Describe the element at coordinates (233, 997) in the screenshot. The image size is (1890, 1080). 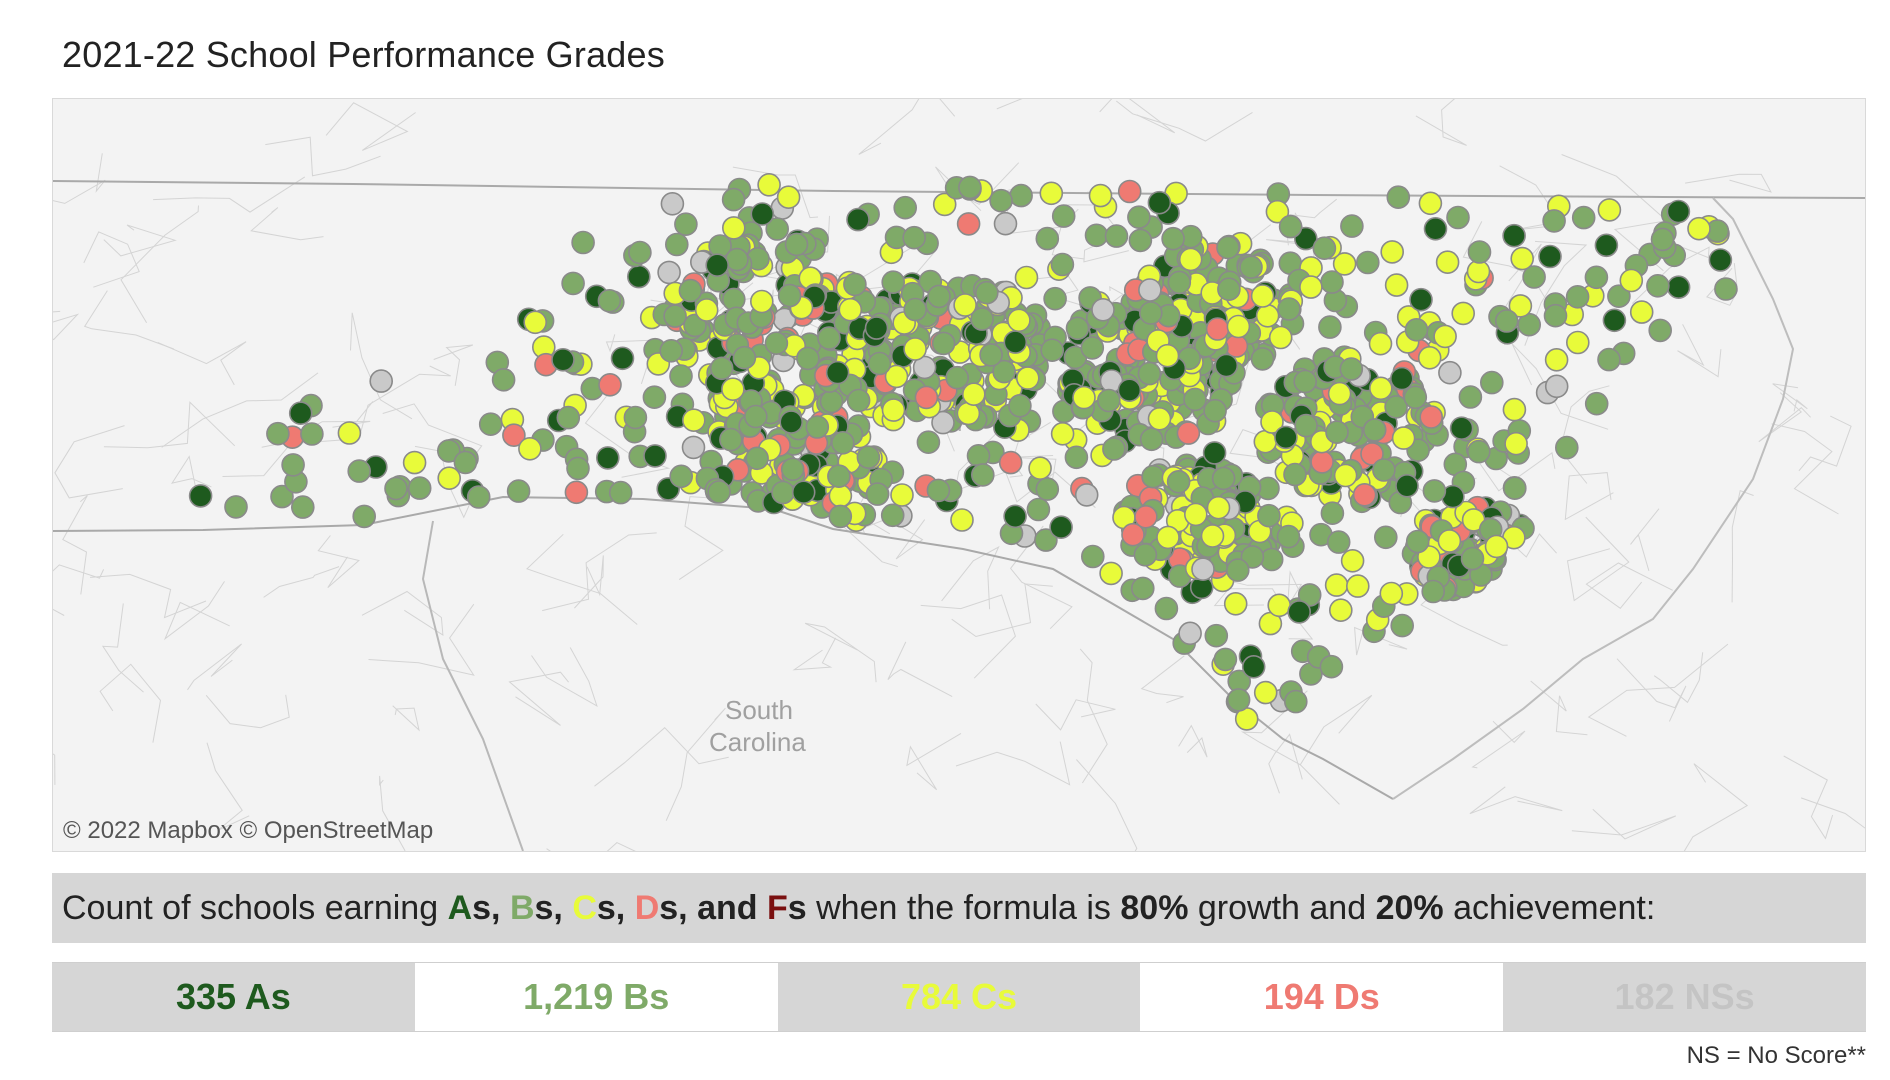
I see `count-a: 335 As` at that location.